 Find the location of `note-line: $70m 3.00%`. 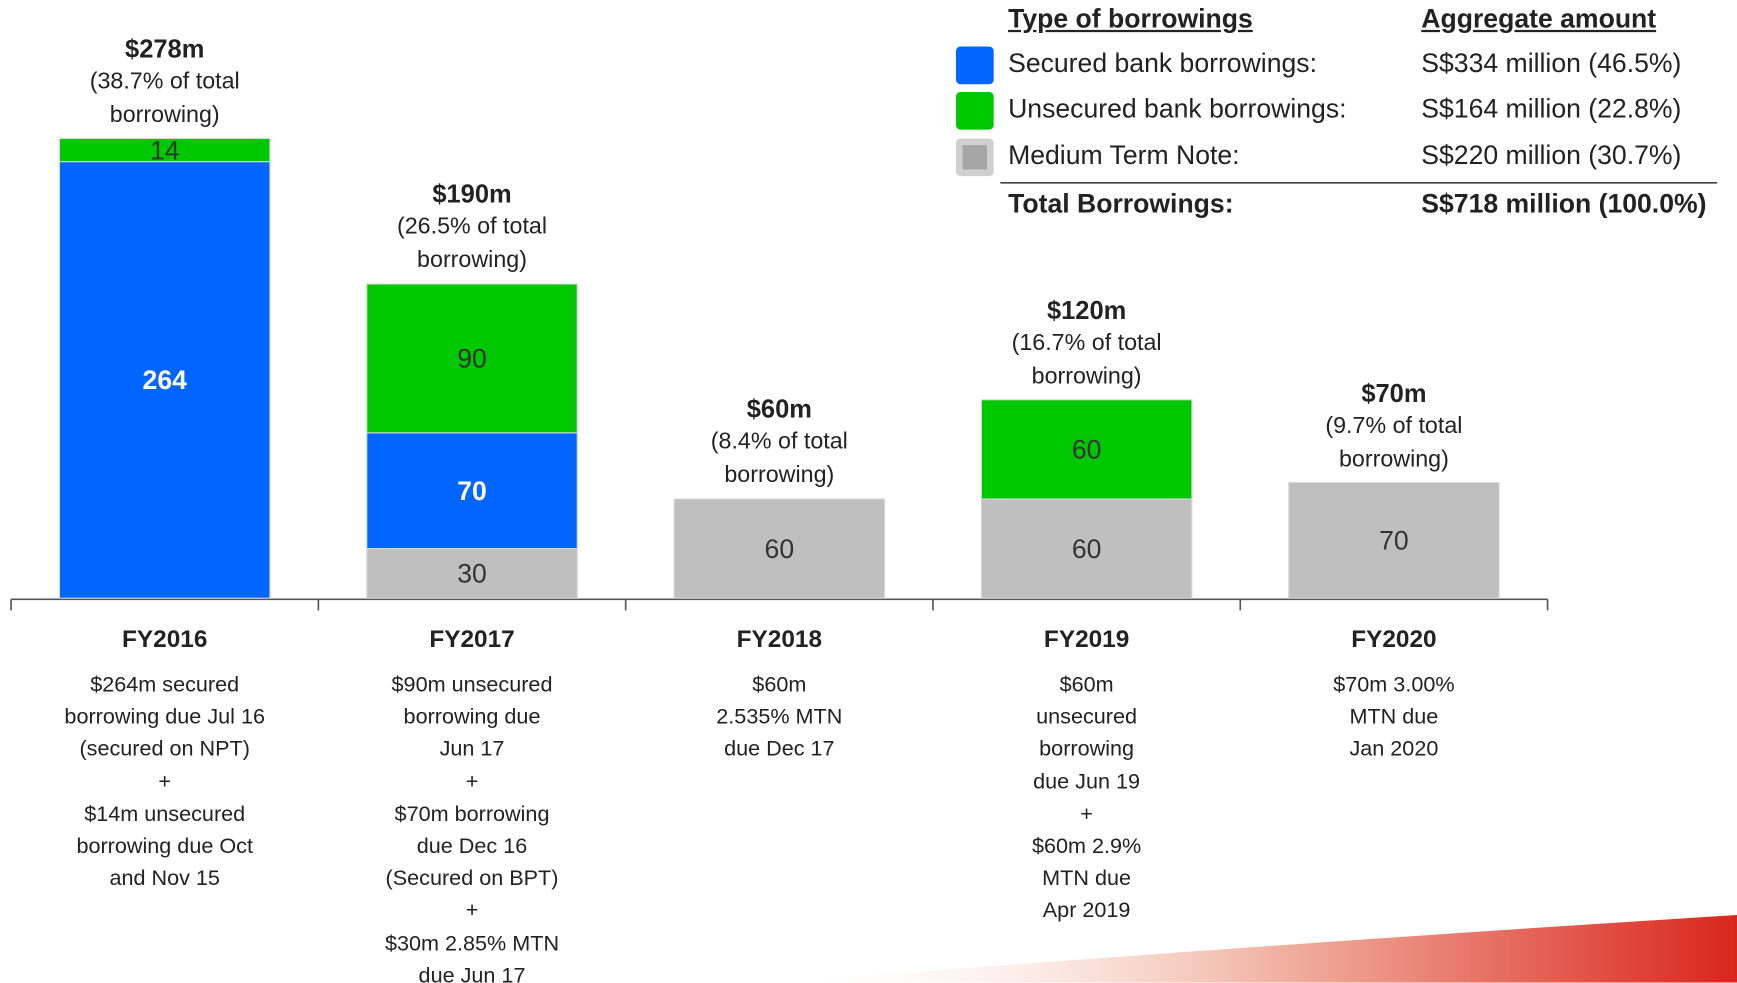

note-line: $70m 3.00% is located at coordinates (1394, 684).